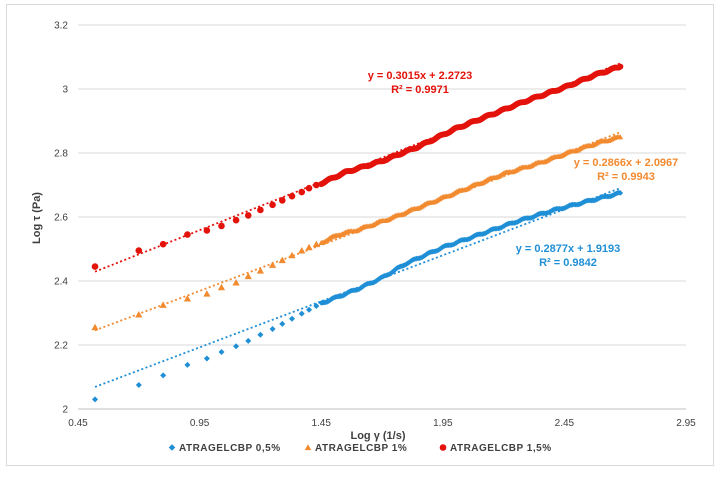 The height and width of the screenshot is (477, 724). What do you see at coordinates (420, 76) in the screenshot?
I see `trend-equation-3: y = 0.3015x + 2.2723` at bounding box center [420, 76].